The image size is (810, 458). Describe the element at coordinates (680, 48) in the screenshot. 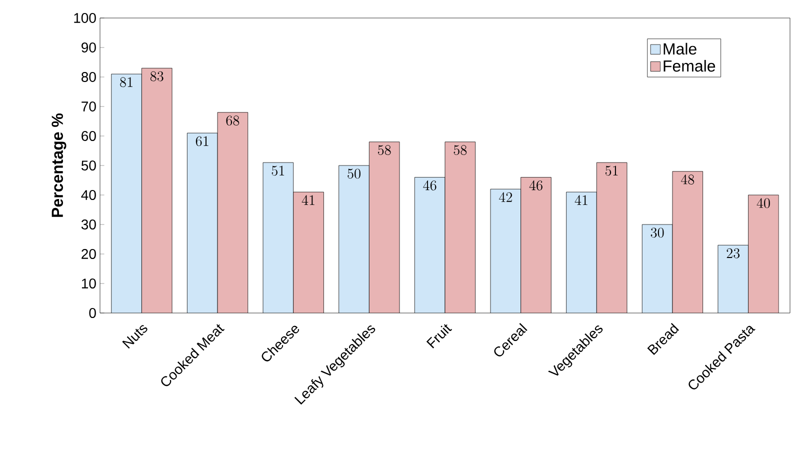

I see `legend-label: Male` at that location.